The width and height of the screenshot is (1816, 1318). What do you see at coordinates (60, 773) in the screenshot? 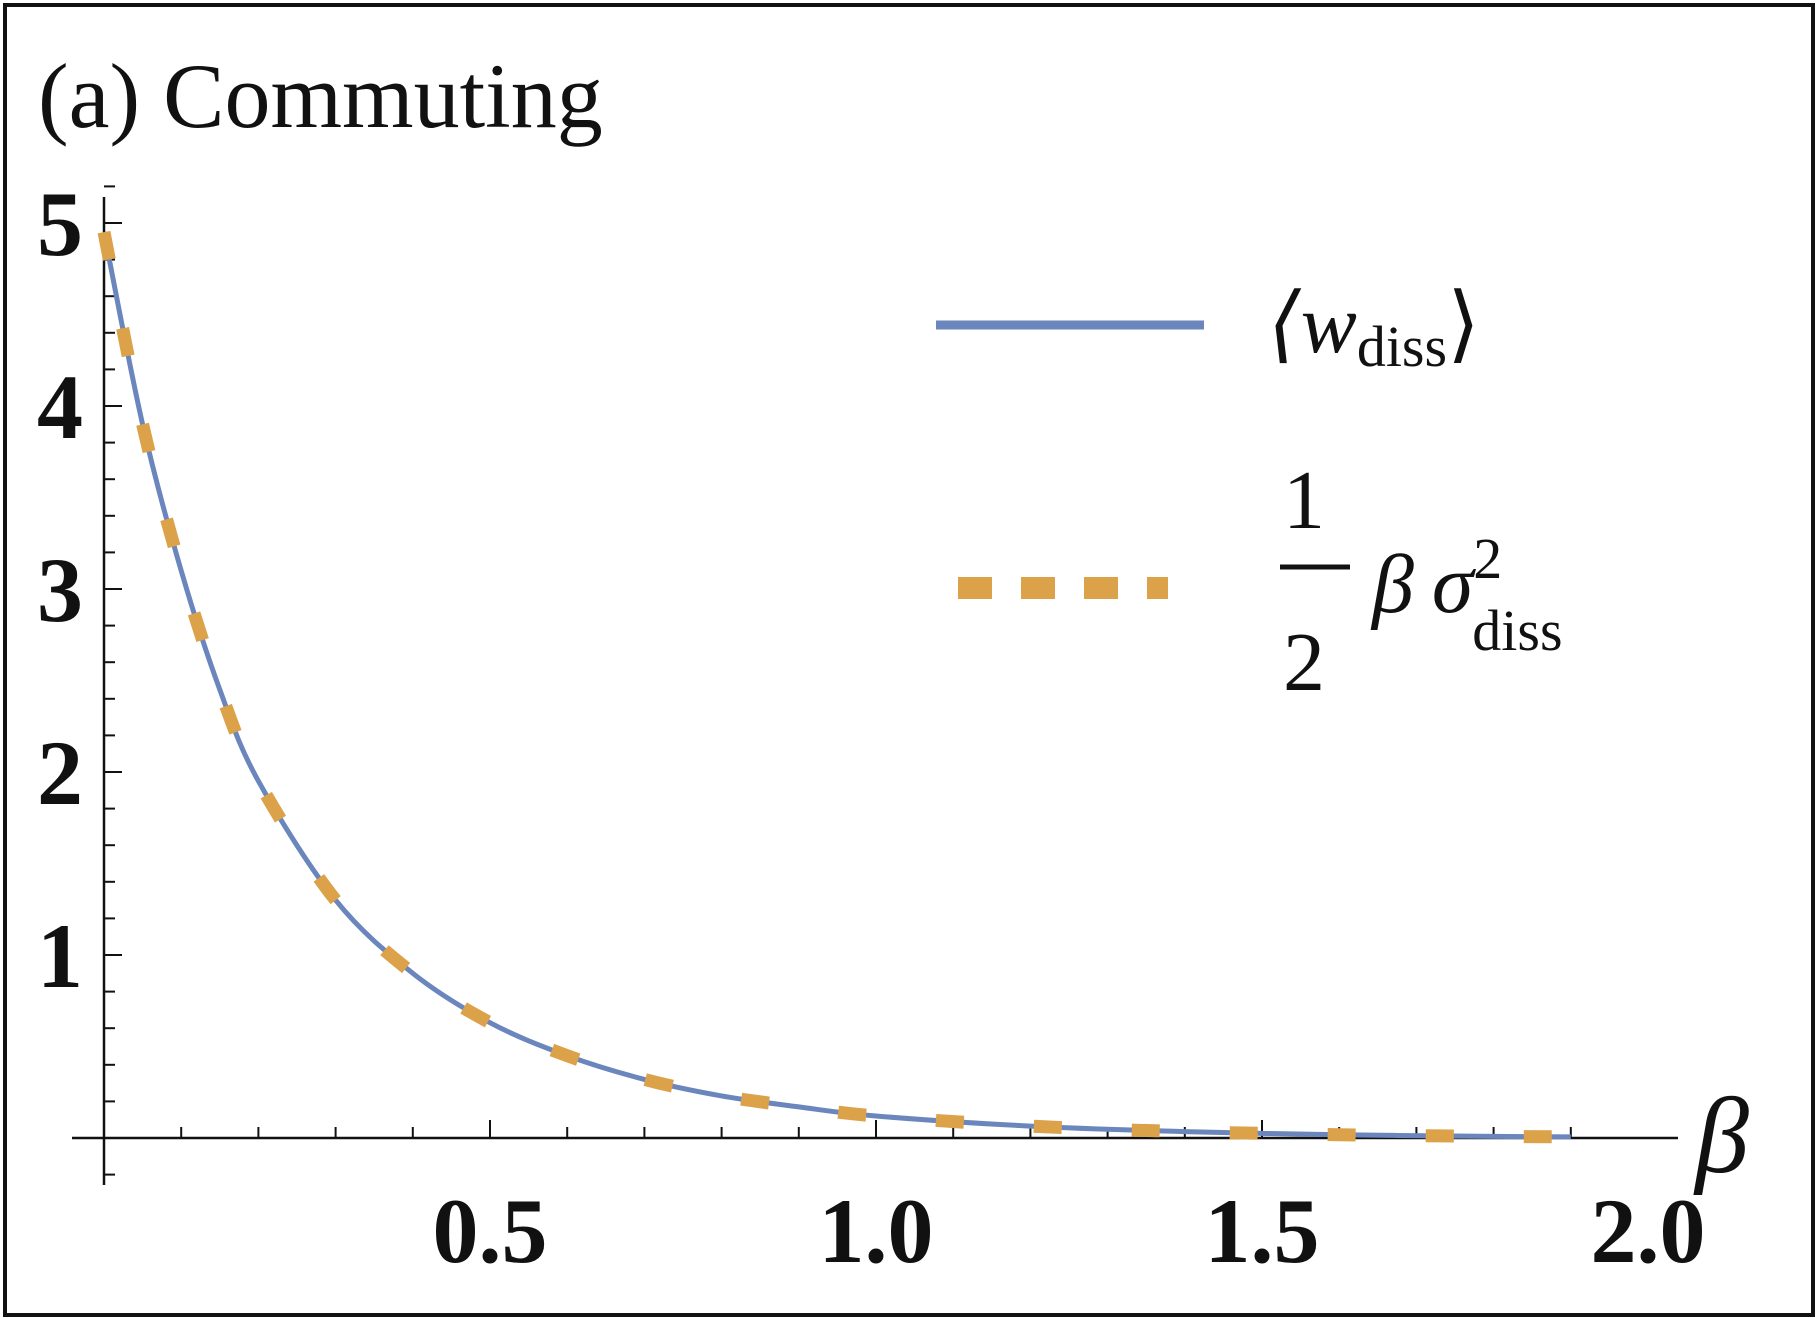
I see `y-tick-label: 2` at bounding box center [60, 773].